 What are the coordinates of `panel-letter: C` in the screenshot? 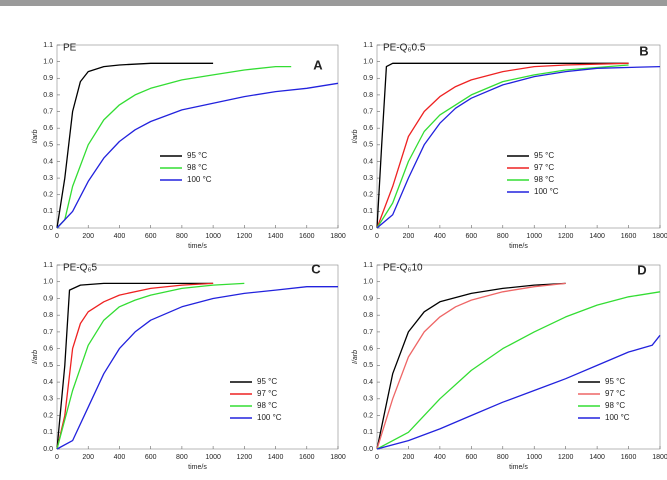 It's located at (316, 268).